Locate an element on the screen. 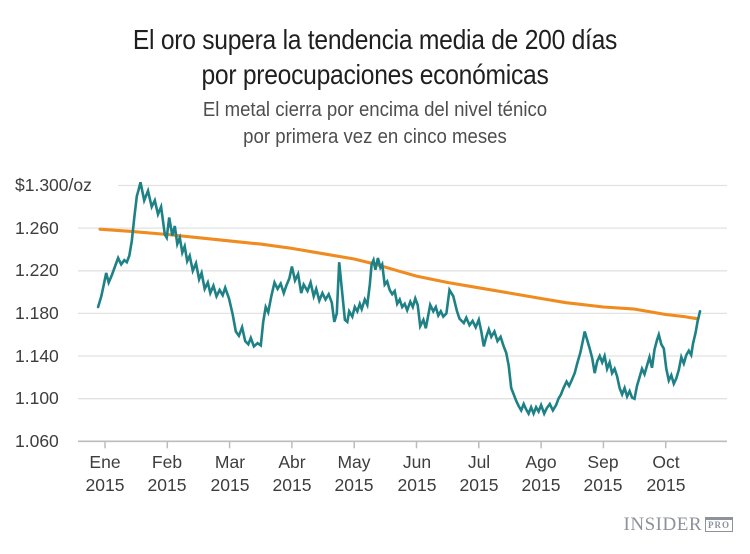 Image resolution: width=750 pixels, height=554 pixels. y-axis-label: 1.180 is located at coordinates (37, 313).